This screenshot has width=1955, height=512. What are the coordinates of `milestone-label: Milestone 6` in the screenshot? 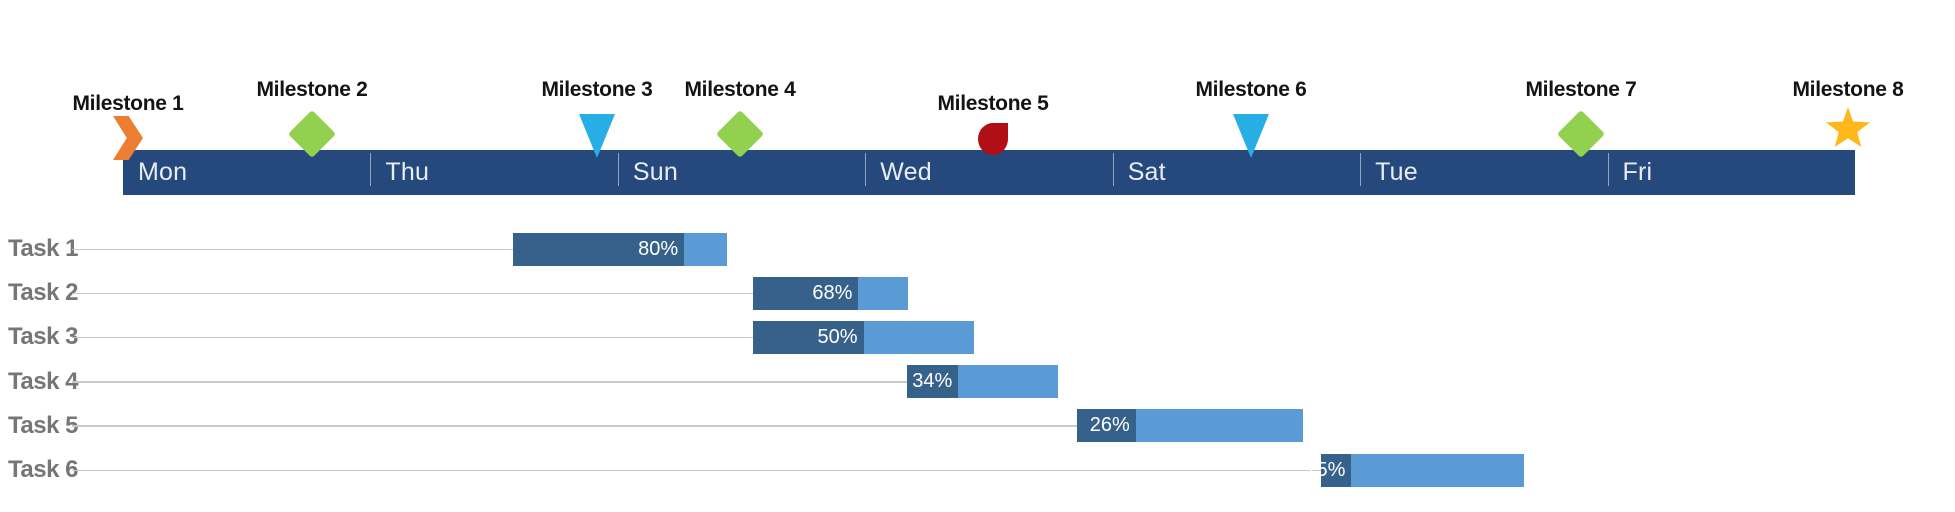 It's located at (1251, 89).